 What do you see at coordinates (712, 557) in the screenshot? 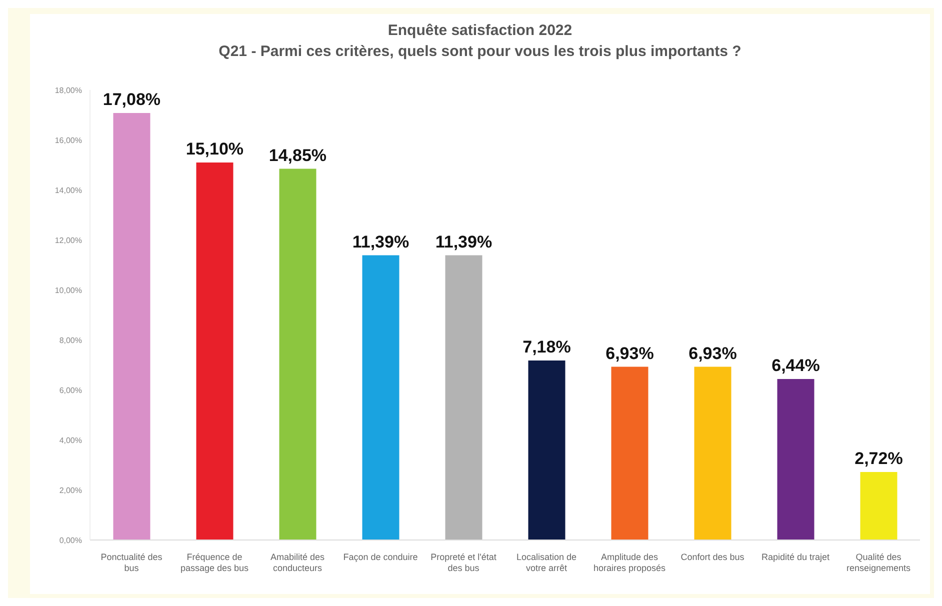
I see `x-tick-label: Confort des bus` at bounding box center [712, 557].